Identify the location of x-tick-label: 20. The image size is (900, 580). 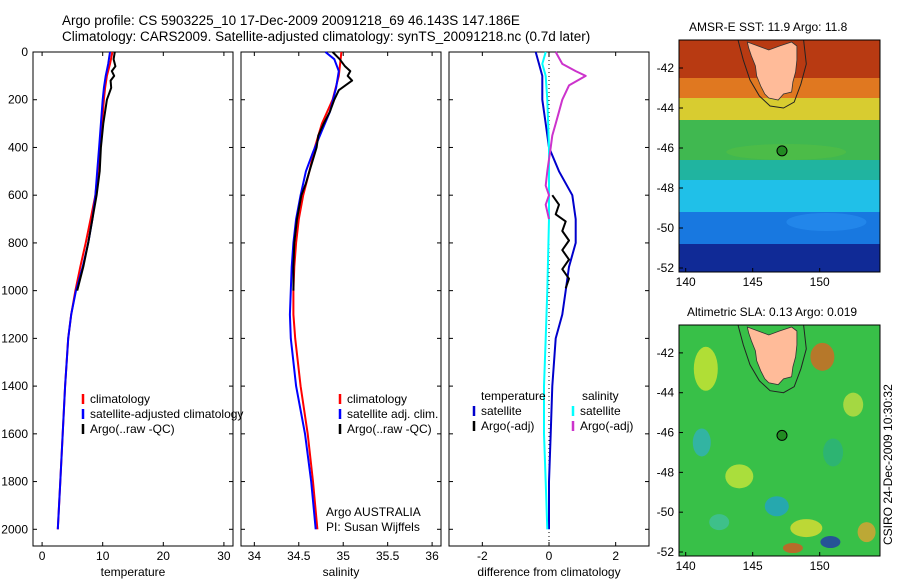
(164, 556).